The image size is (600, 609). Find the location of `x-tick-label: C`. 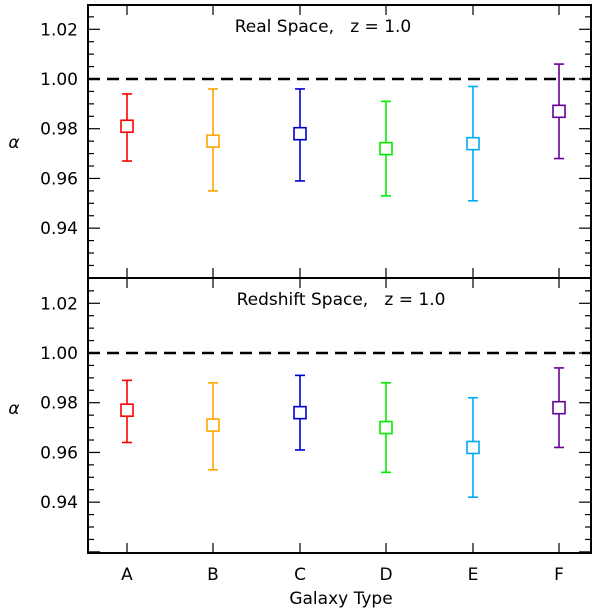

x-tick-label: C is located at coordinates (300, 575).